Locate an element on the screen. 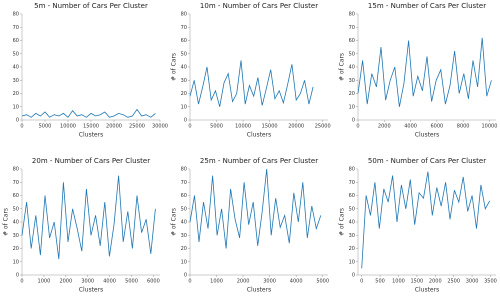 The image size is (500, 303). chart-title: 15m - Number of Cars Per Cluster is located at coordinates (427, 6).